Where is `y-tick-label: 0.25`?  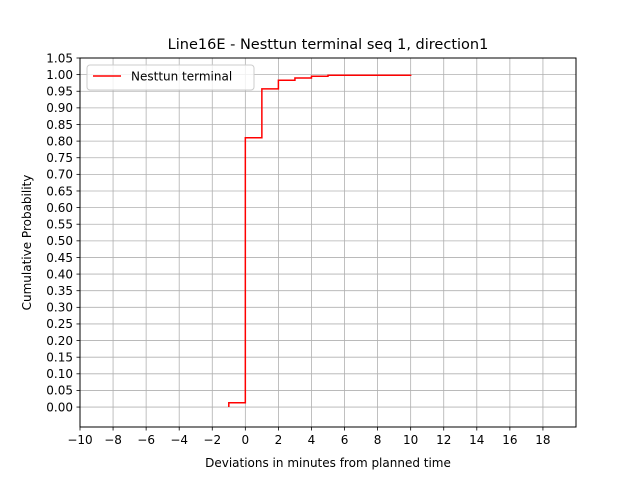
y-tick-label: 0.25 is located at coordinates (59, 324).